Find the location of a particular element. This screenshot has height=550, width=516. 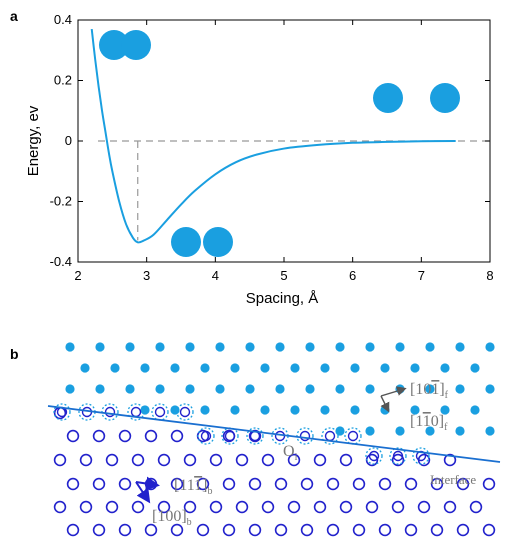

y-tick-label: -0.2 is located at coordinates (61, 201).